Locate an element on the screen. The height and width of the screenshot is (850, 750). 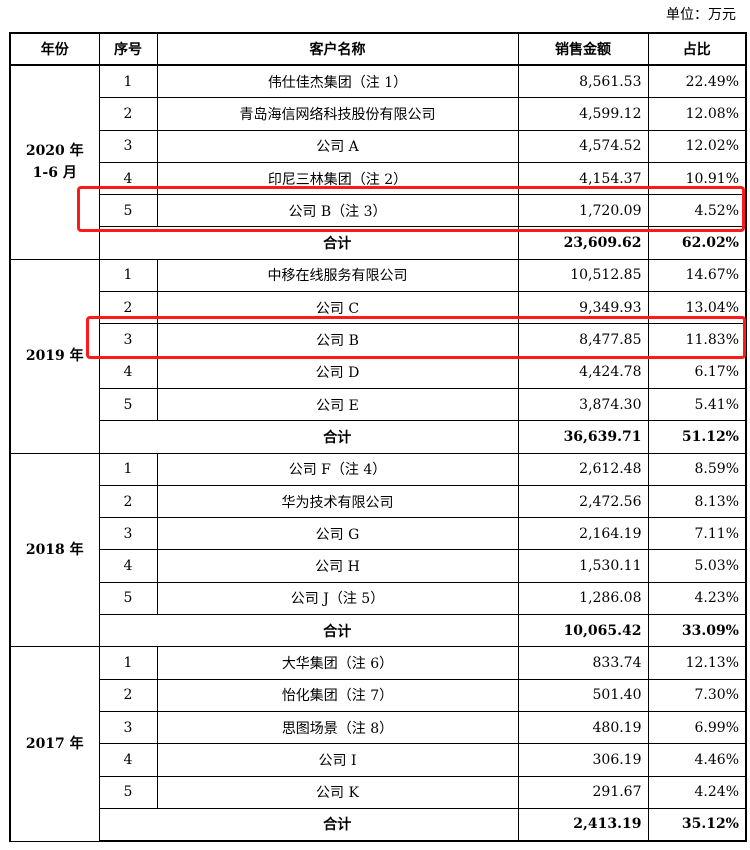
header-year: 年份 is located at coordinates (54, 49).